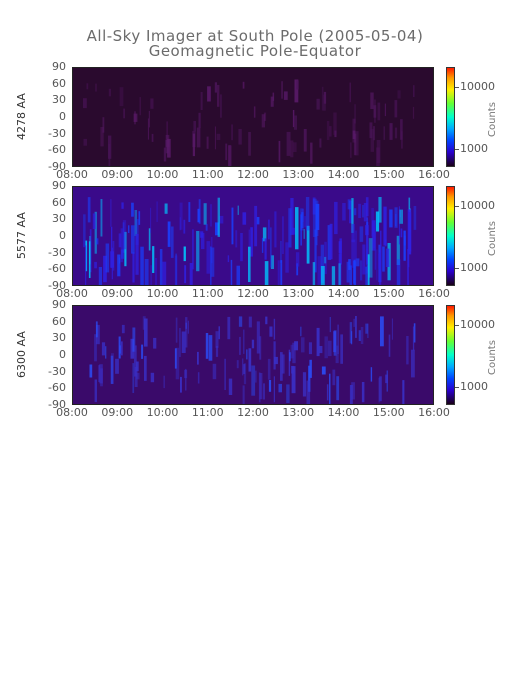 This screenshot has height=680, width=510. What do you see at coordinates (59, 185) in the screenshot?
I see `y-tick-label: 90` at bounding box center [59, 185].